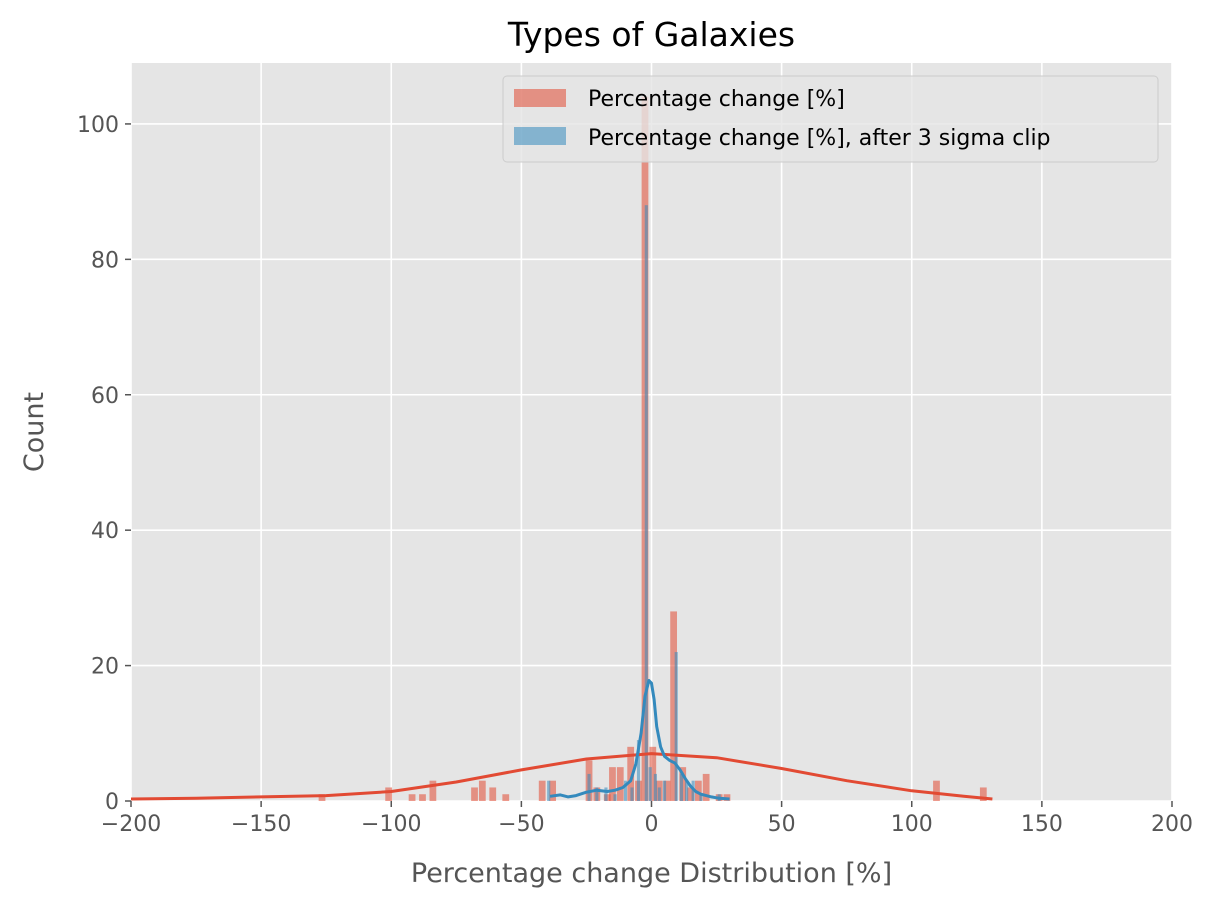 This screenshot has width=1216, height=907. What do you see at coordinates (391, 824) in the screenshot?
I see `x-tick-label: −100` at bounding box center [391, 824].